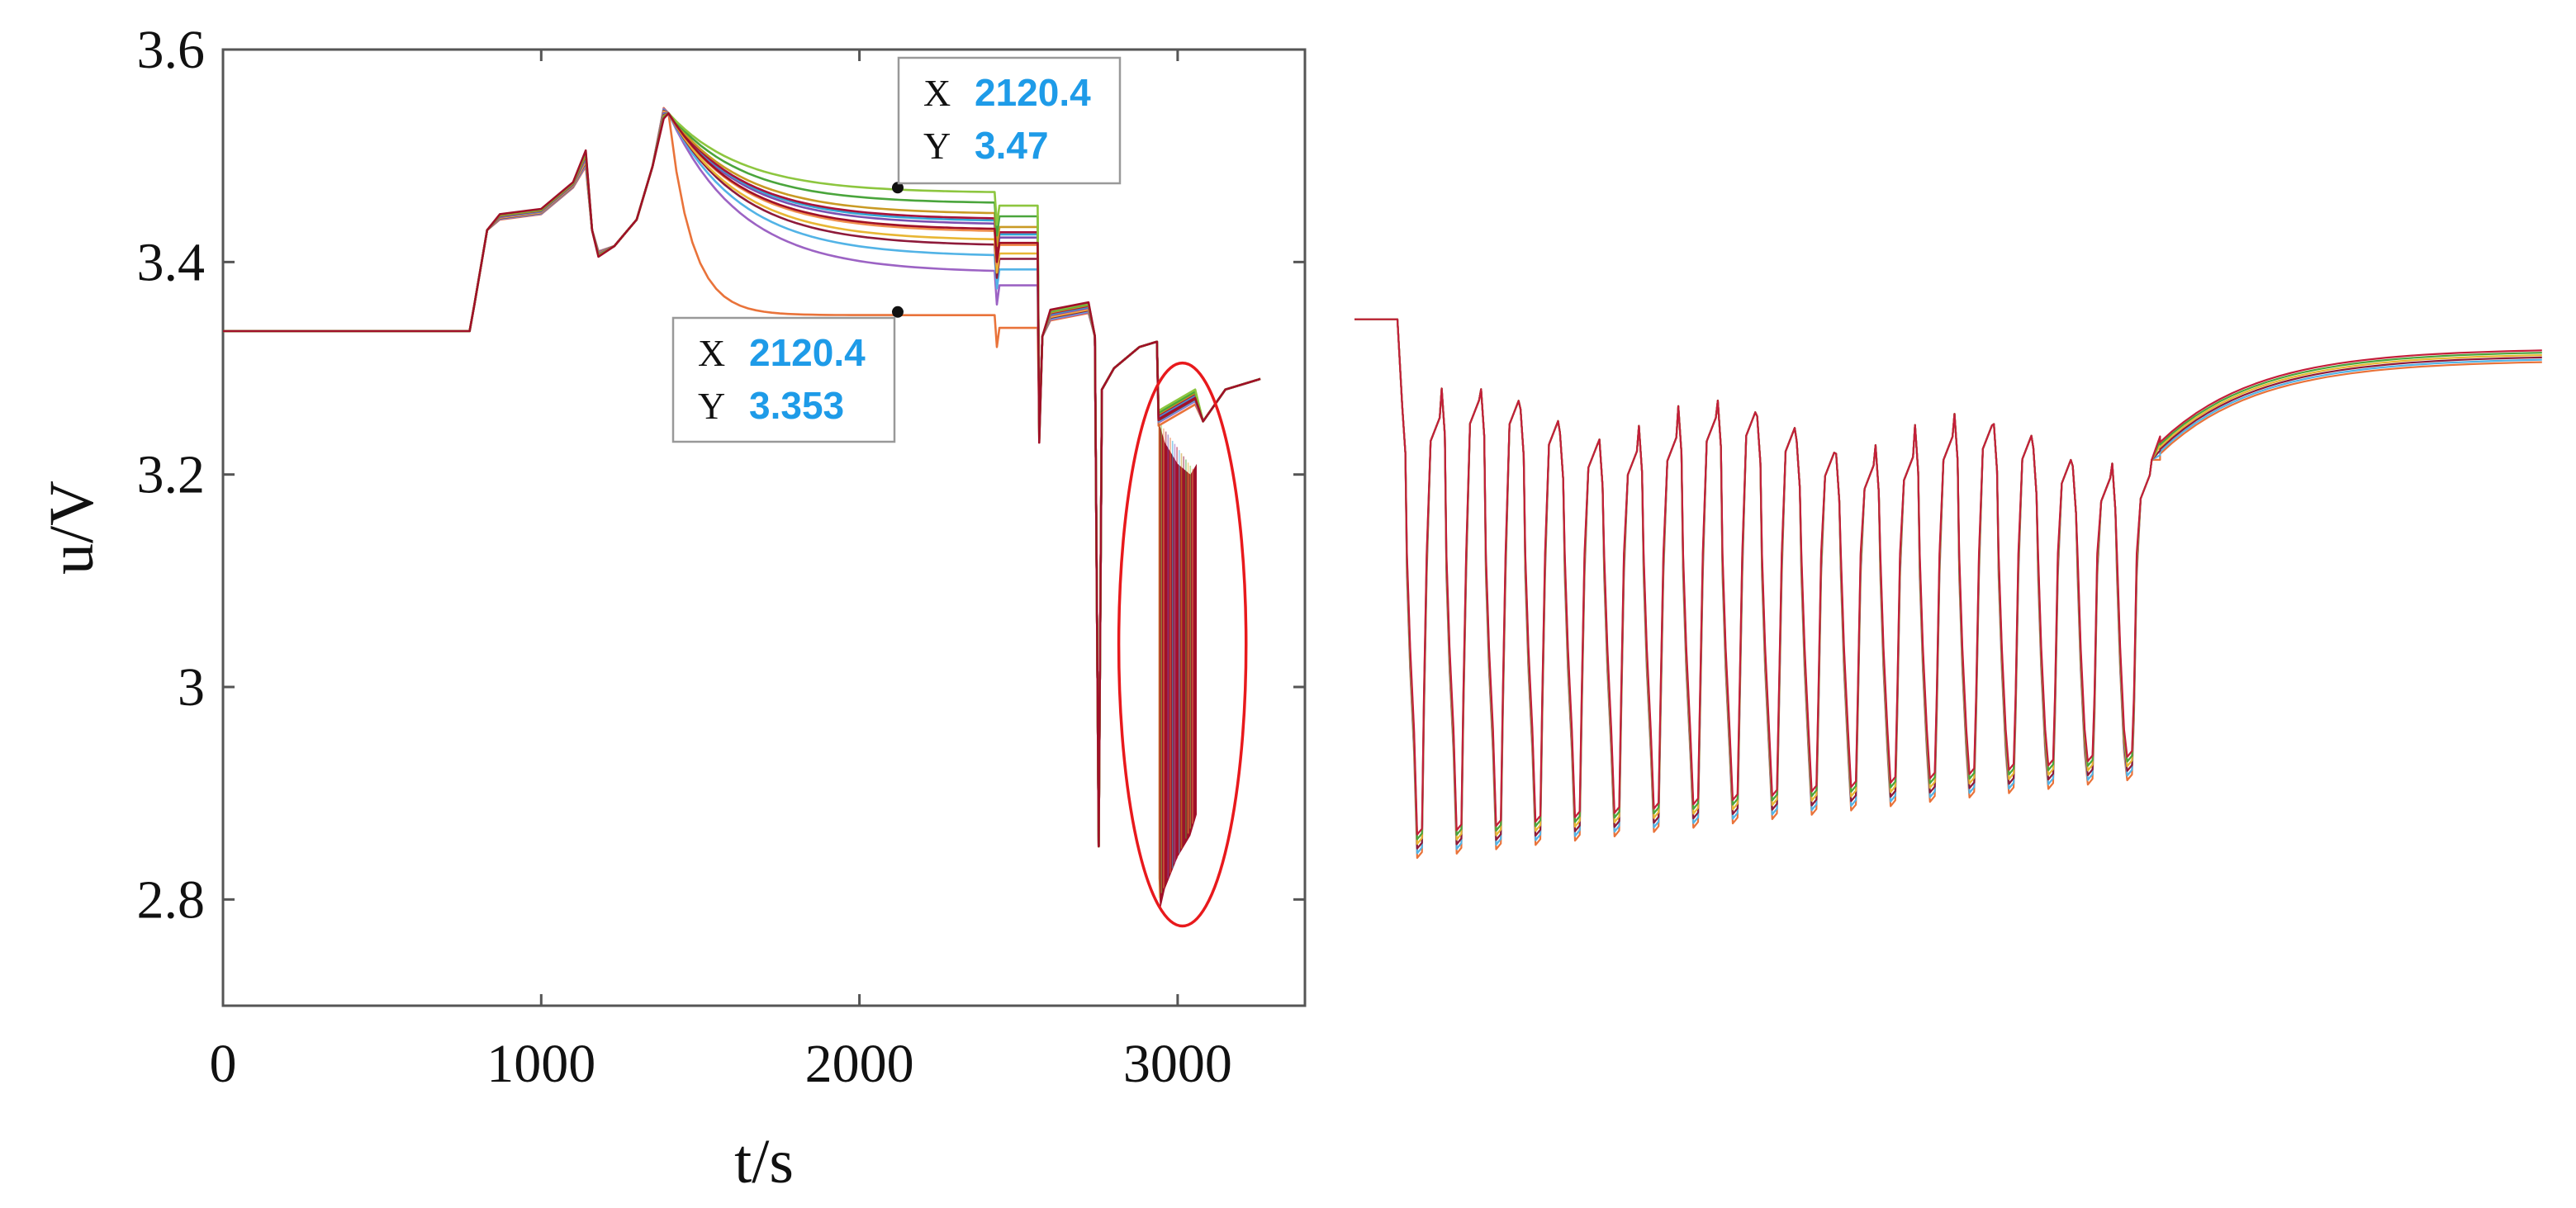  What do you see at coordinates (171, 475) in the screenshot?
I see `y-tick-label: 3.2` at bounding box center [171, 475].